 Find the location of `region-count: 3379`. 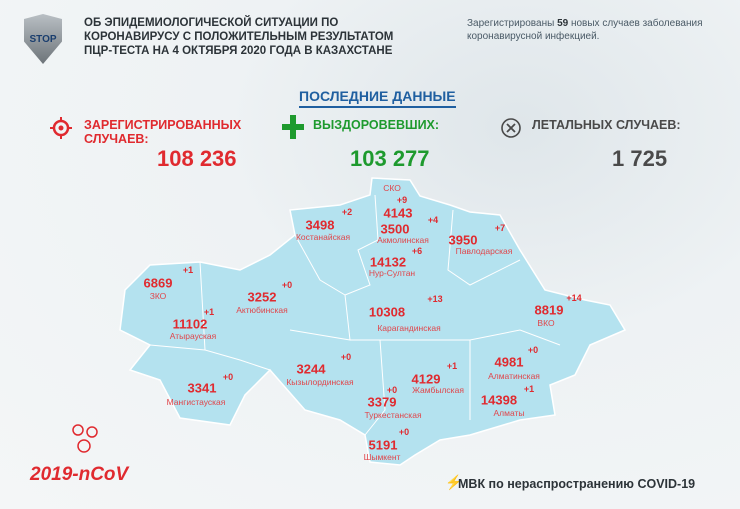

region-count: 3379 is located at coordinates (382, 402).